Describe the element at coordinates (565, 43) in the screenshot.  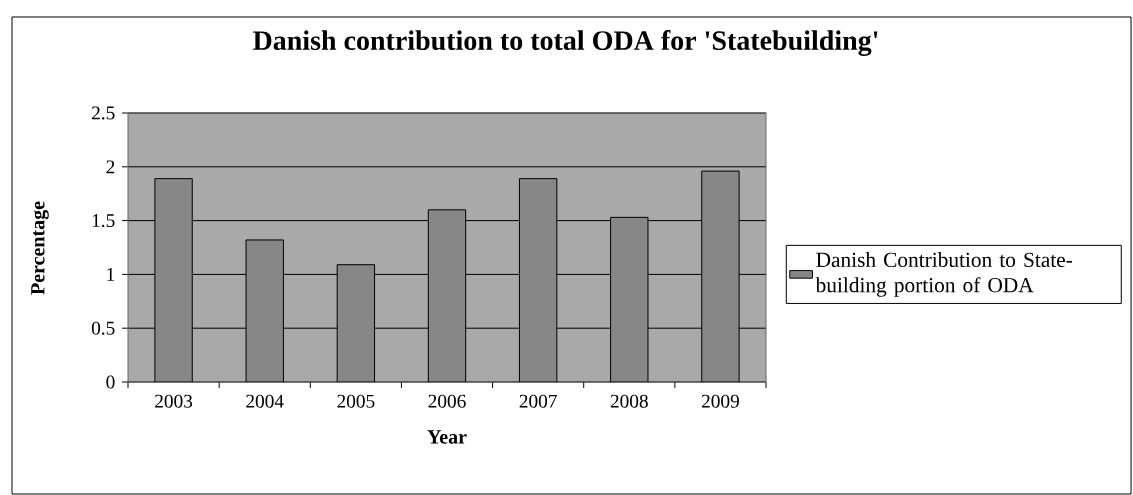
I see `chart-title: Danish contribution to total ODA for 'Statebuilding'` at that location.